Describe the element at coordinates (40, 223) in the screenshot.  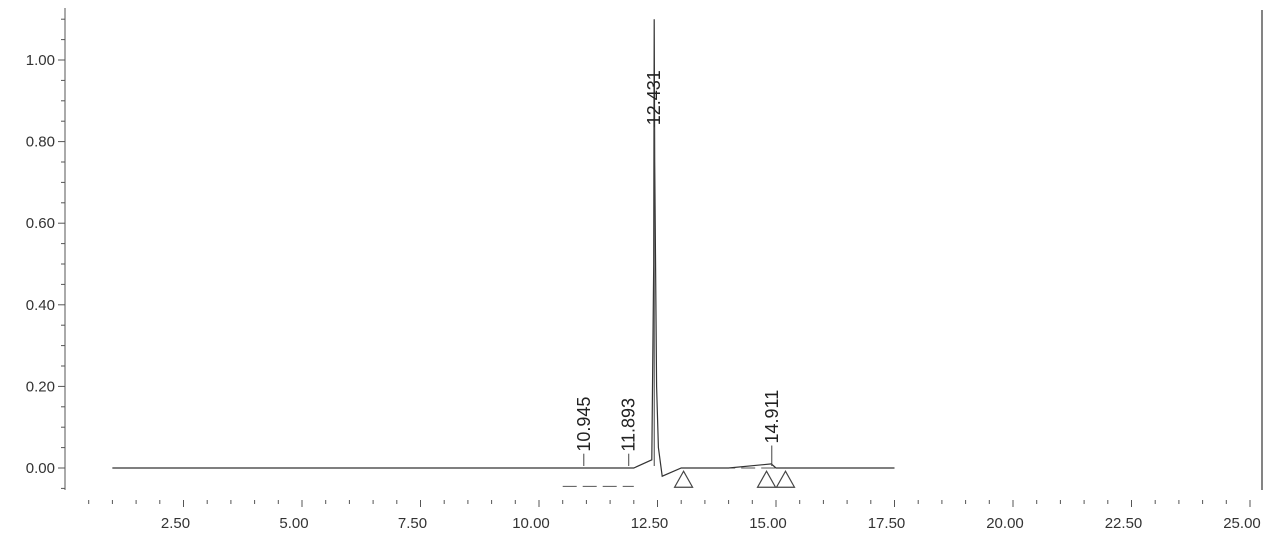
I see `y-tick-label: 0.60` at that location.